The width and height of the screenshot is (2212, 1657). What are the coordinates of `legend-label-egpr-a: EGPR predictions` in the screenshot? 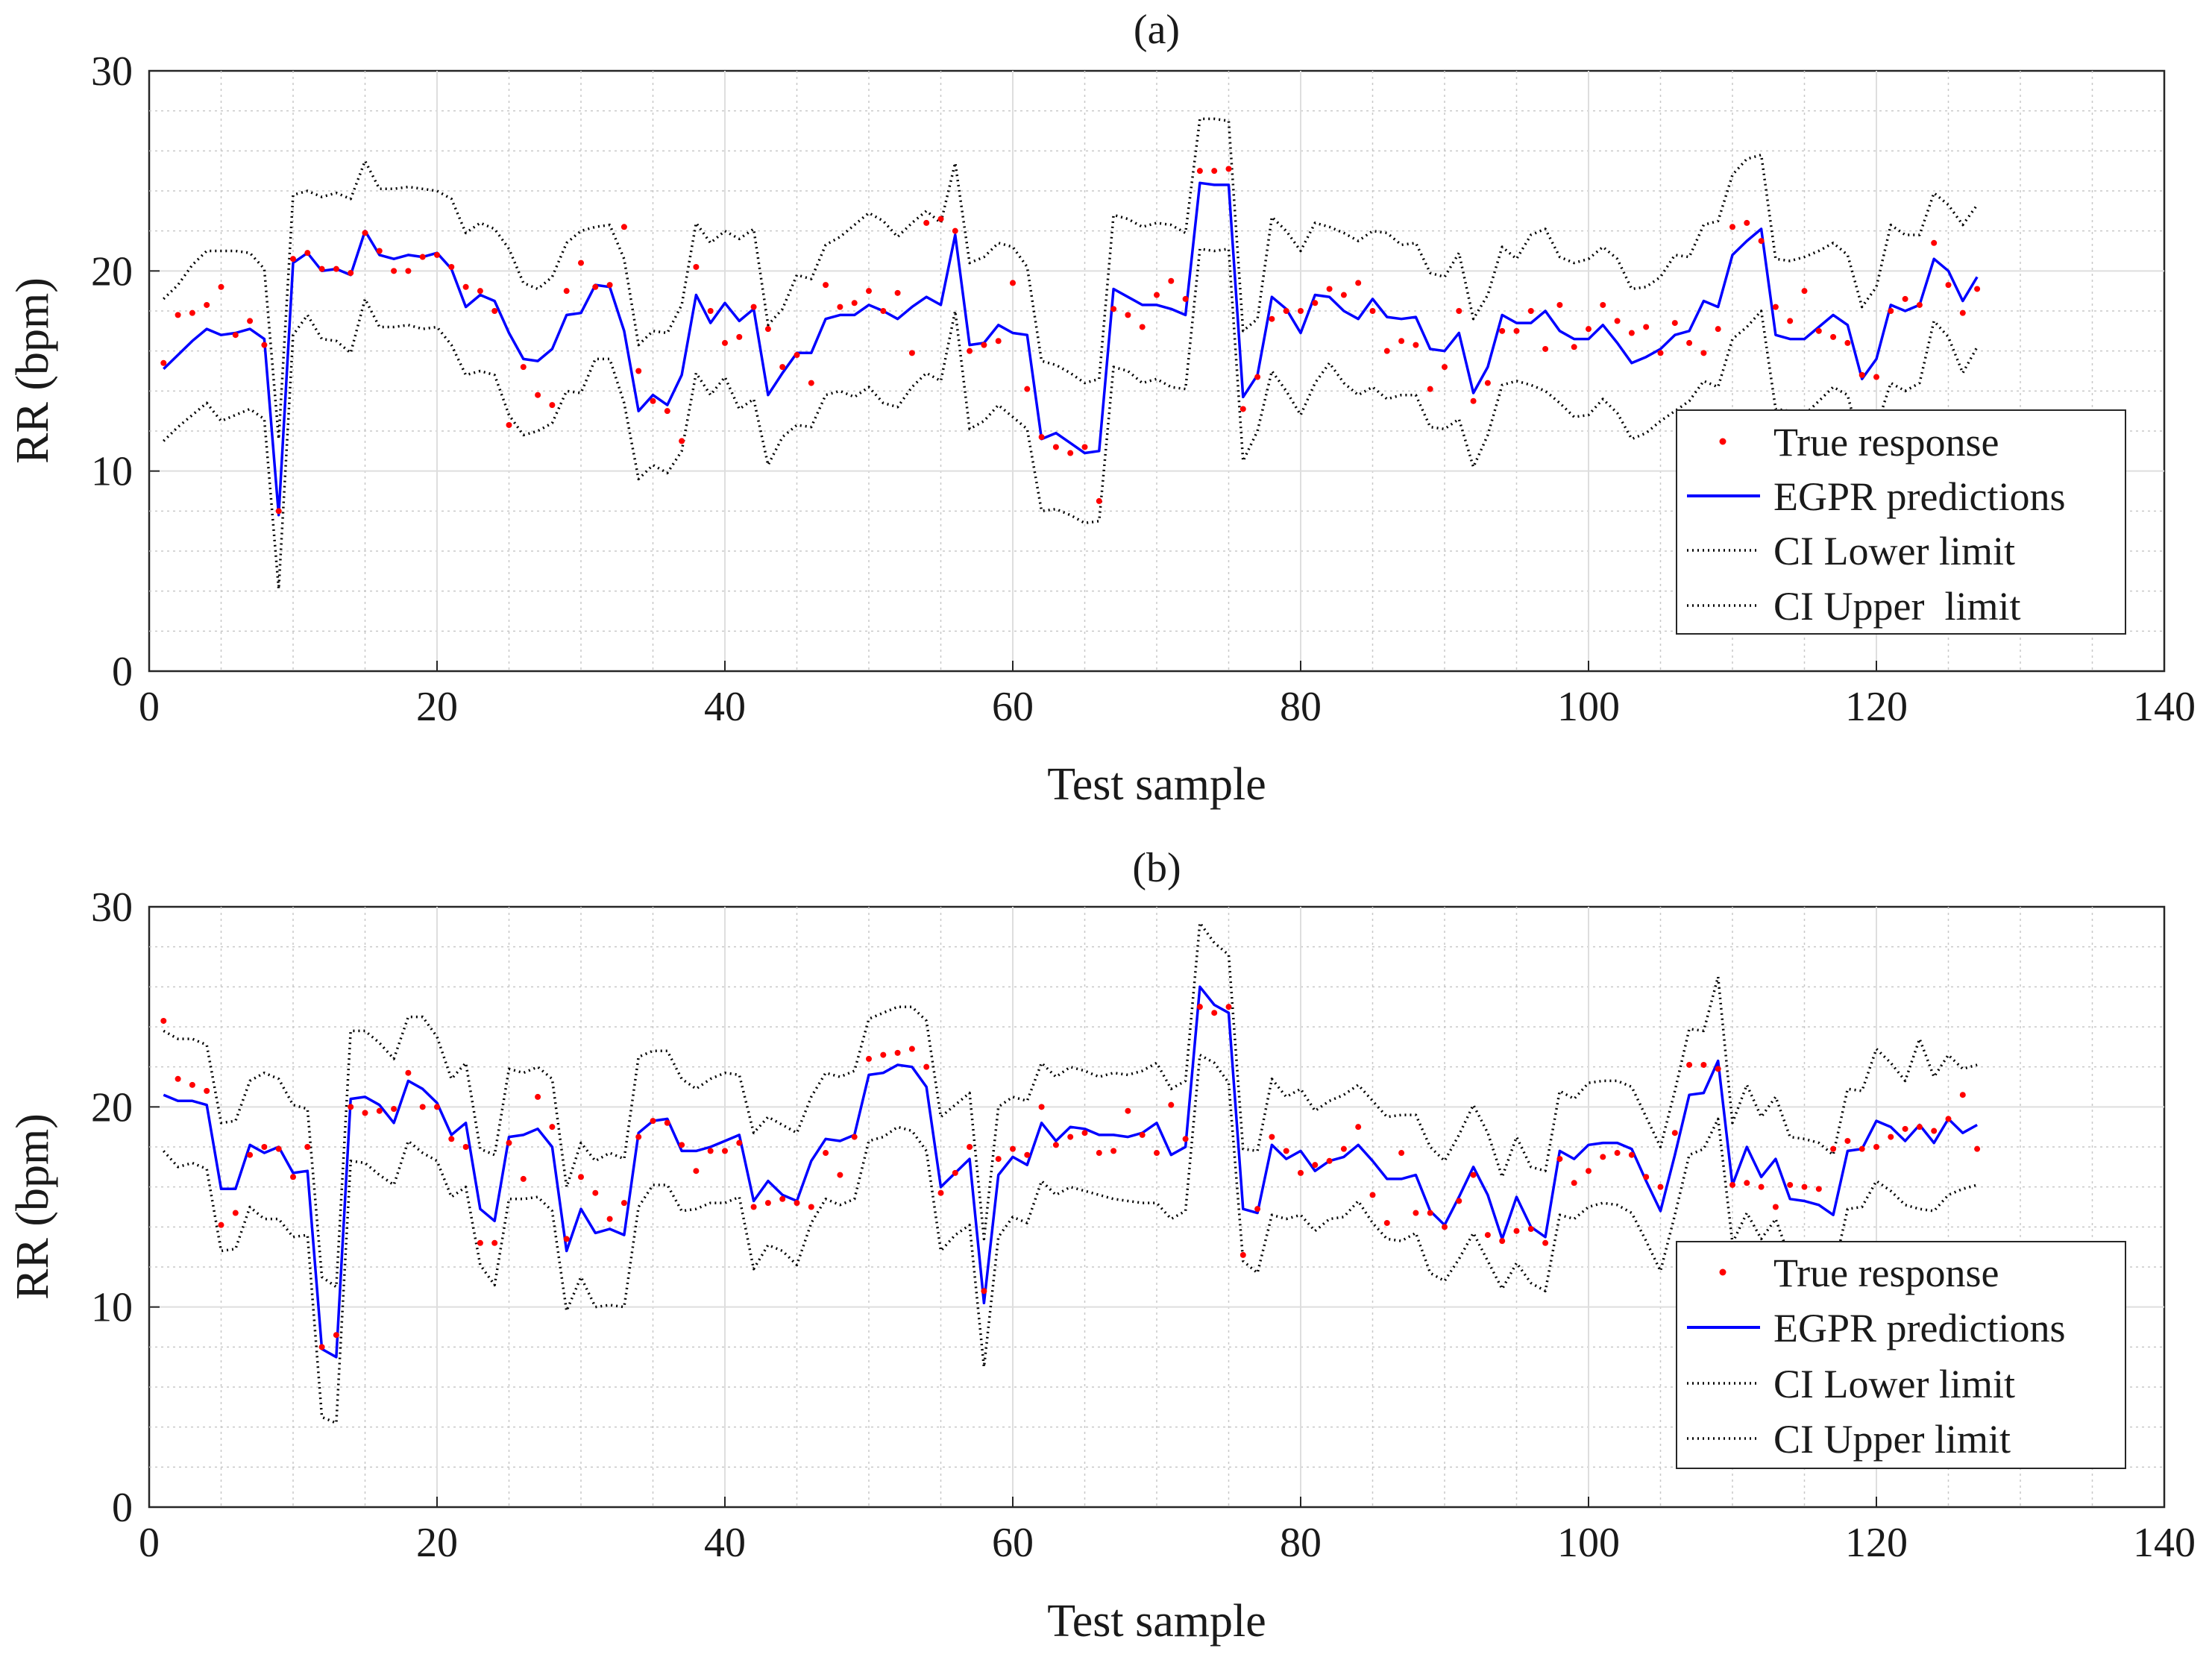 It's located at (1919, 496).